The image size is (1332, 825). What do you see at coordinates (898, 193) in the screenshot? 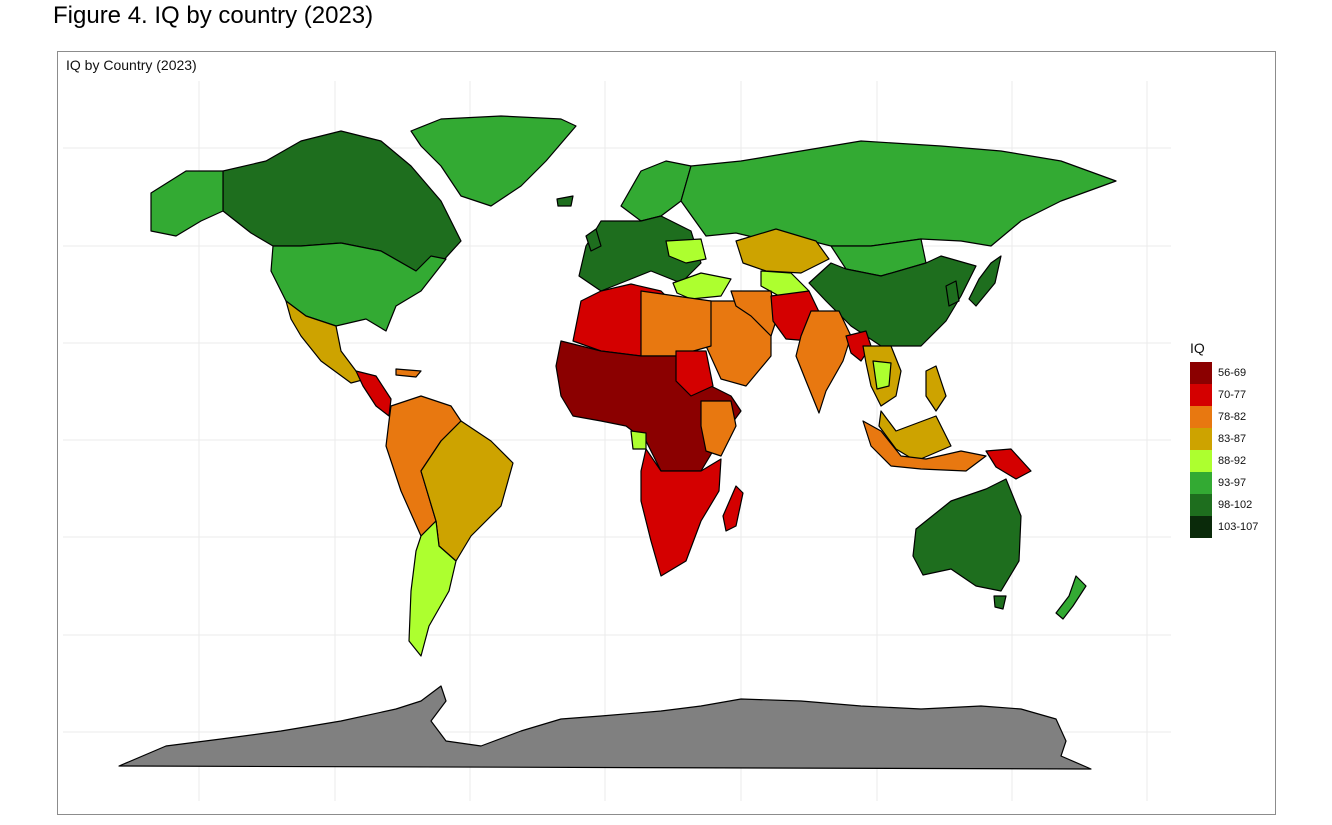
I see `region-russia` at bounding box center [898, 193].